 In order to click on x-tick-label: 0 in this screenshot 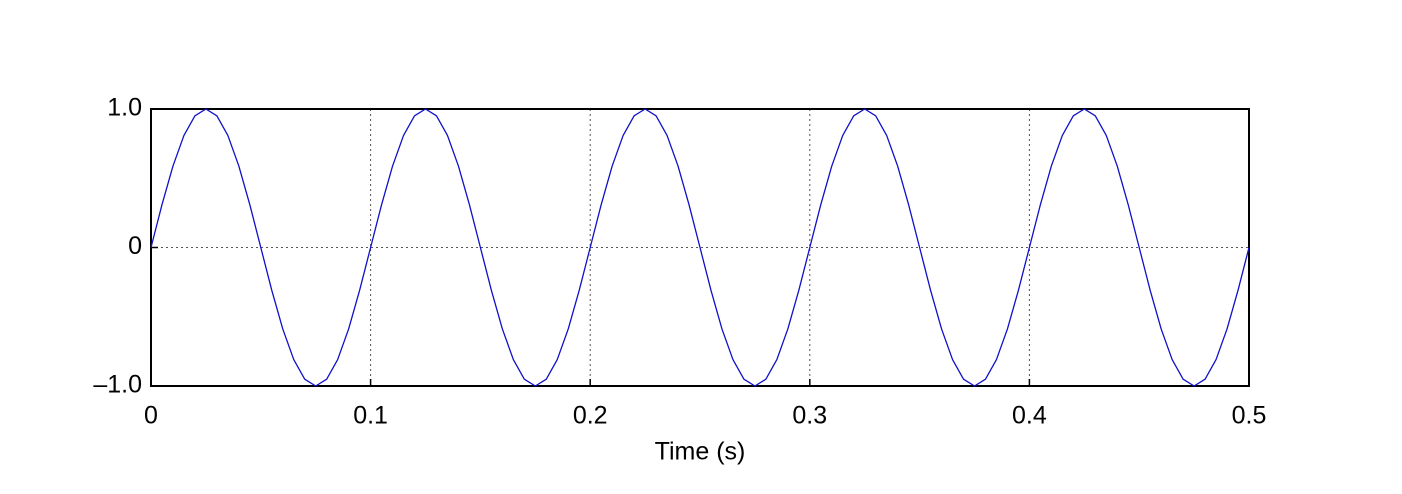, I will do `click(151, 416)`.